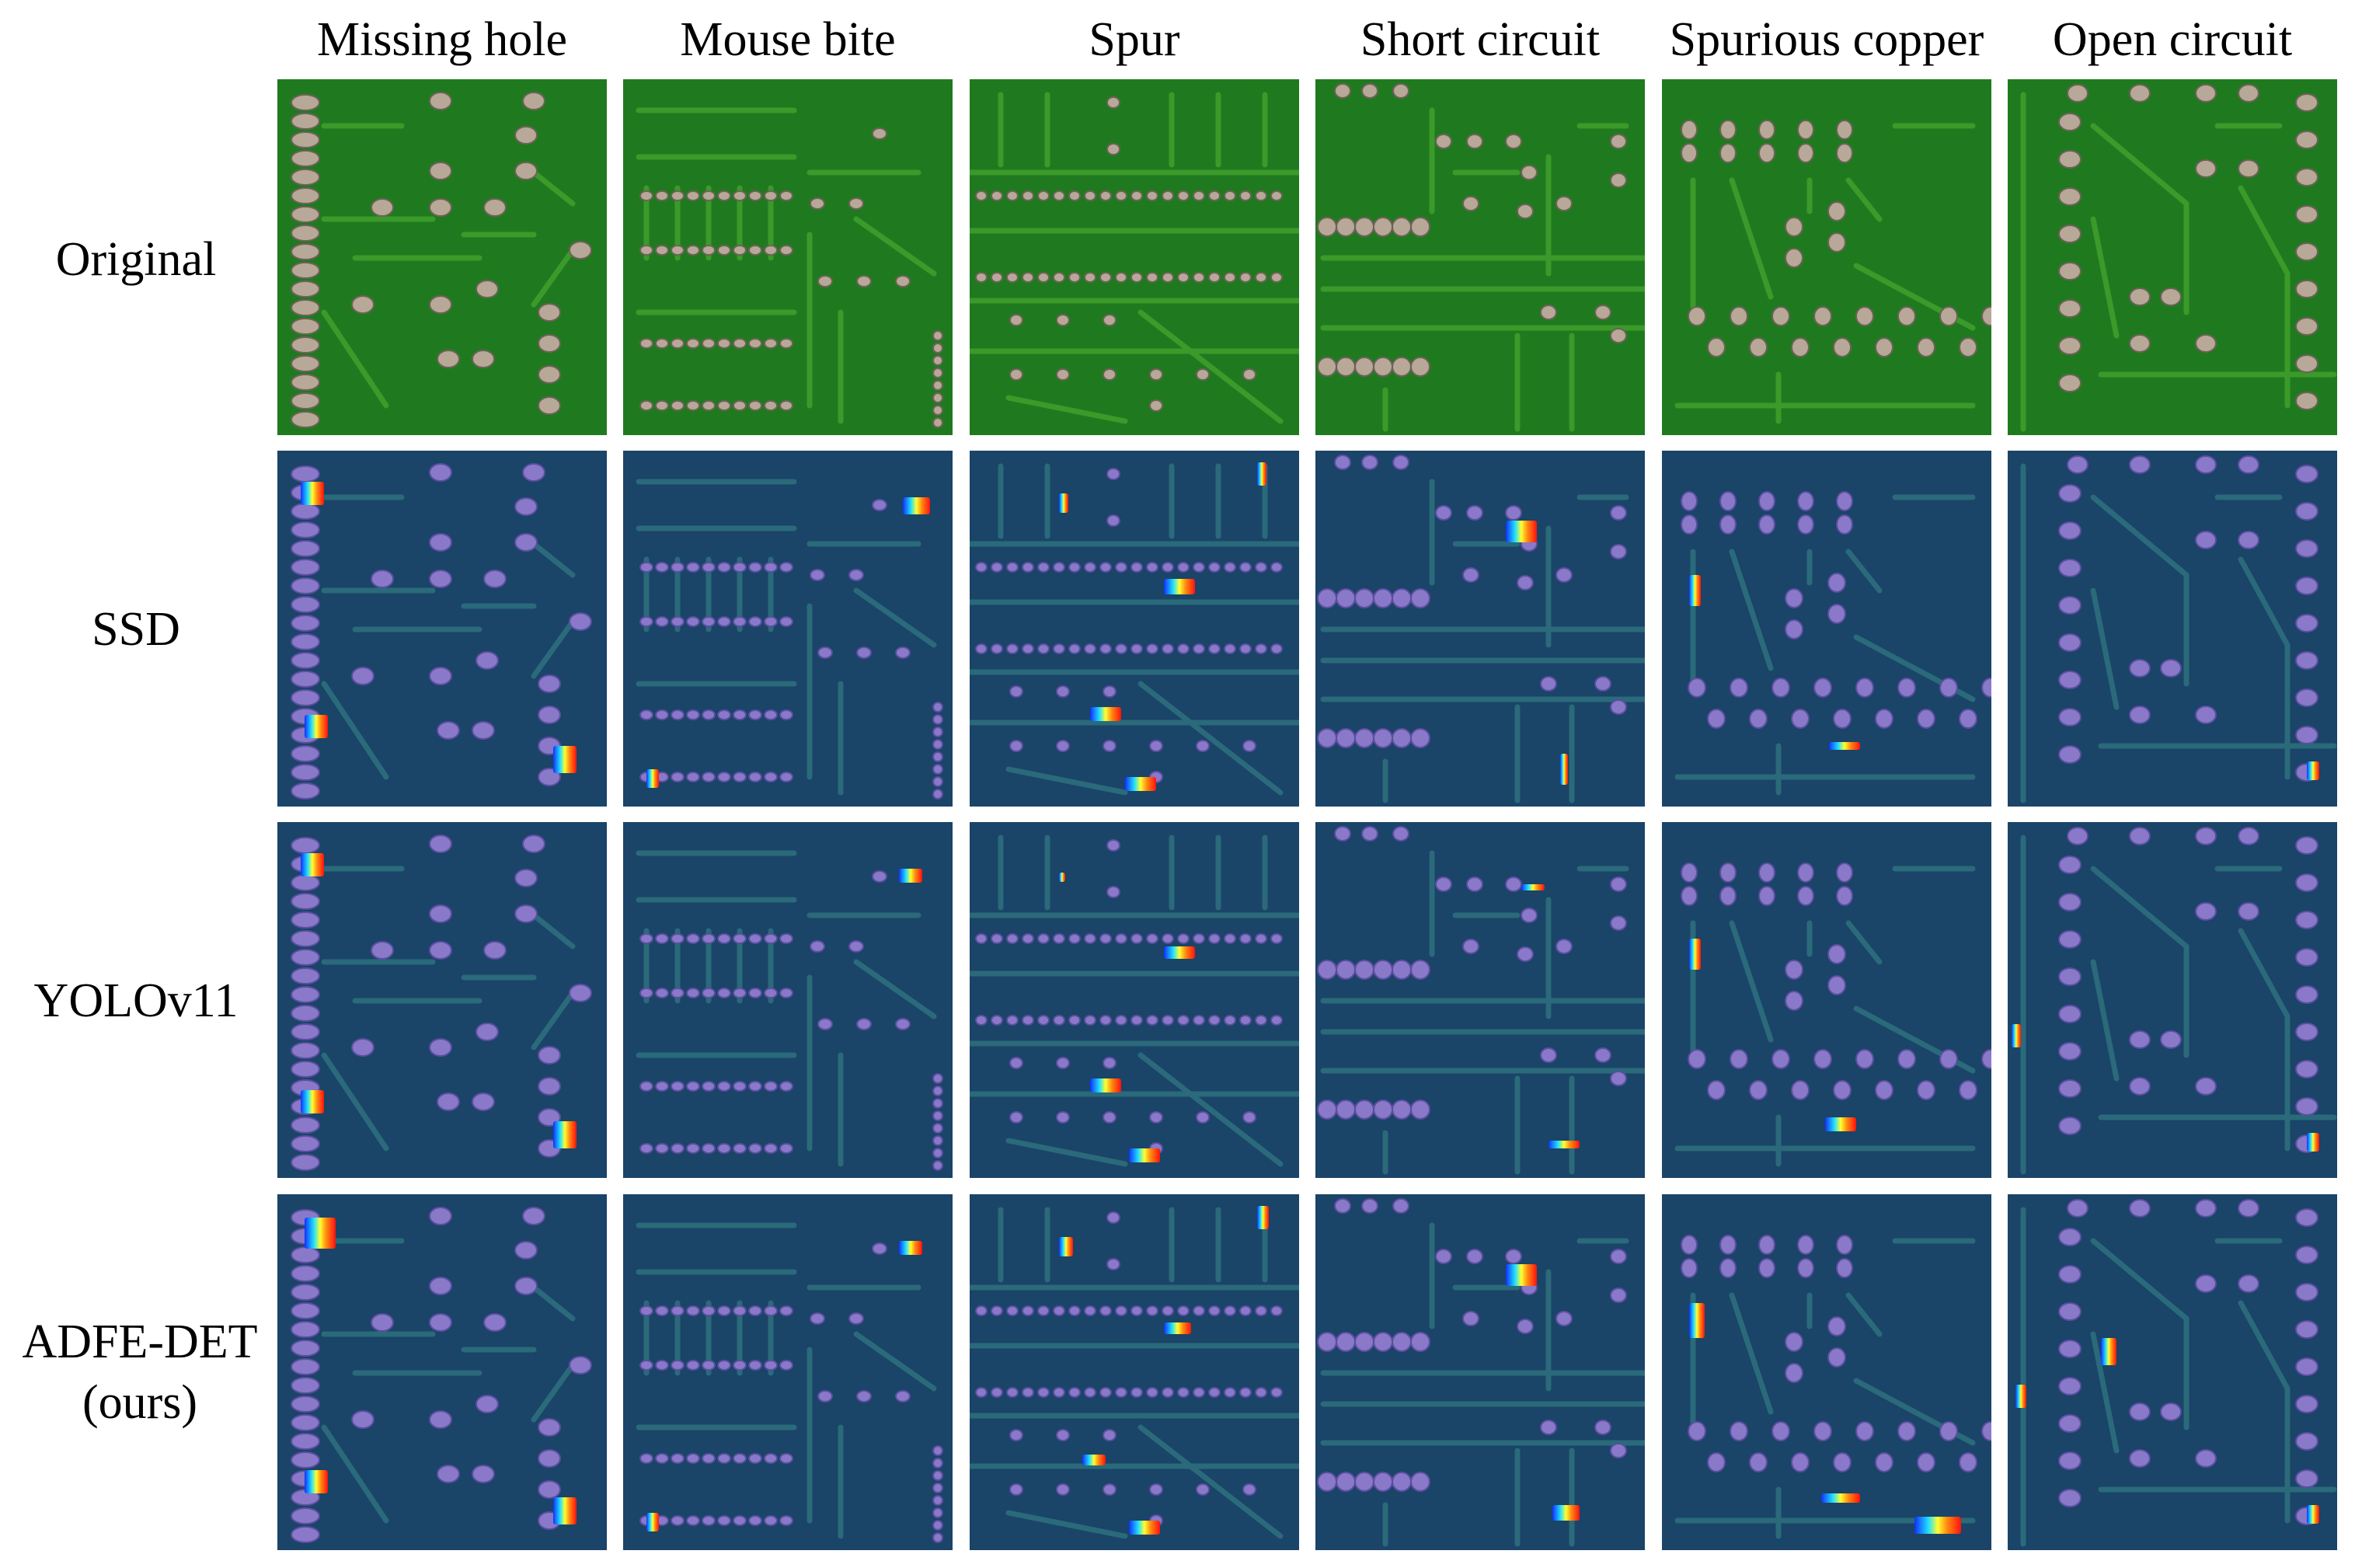 The height and width of the screenshot is (1568, 2355). Describe the element at coordinates (1134, 1372) in the screenshot. I see `image-cell-r4-c3` at that location.